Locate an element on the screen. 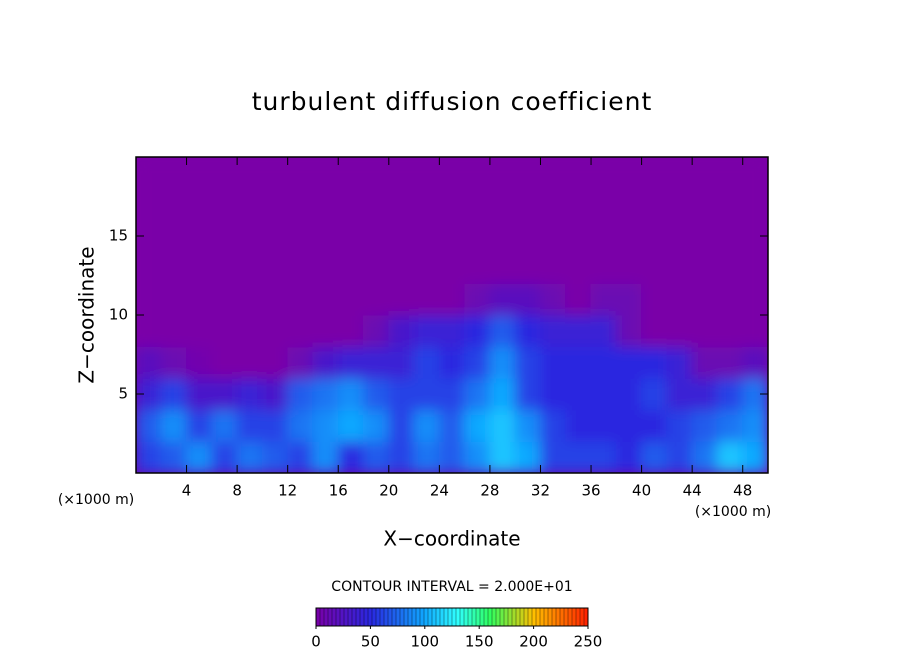  y-tick-label: 10 is located at coordinates (118, 315).